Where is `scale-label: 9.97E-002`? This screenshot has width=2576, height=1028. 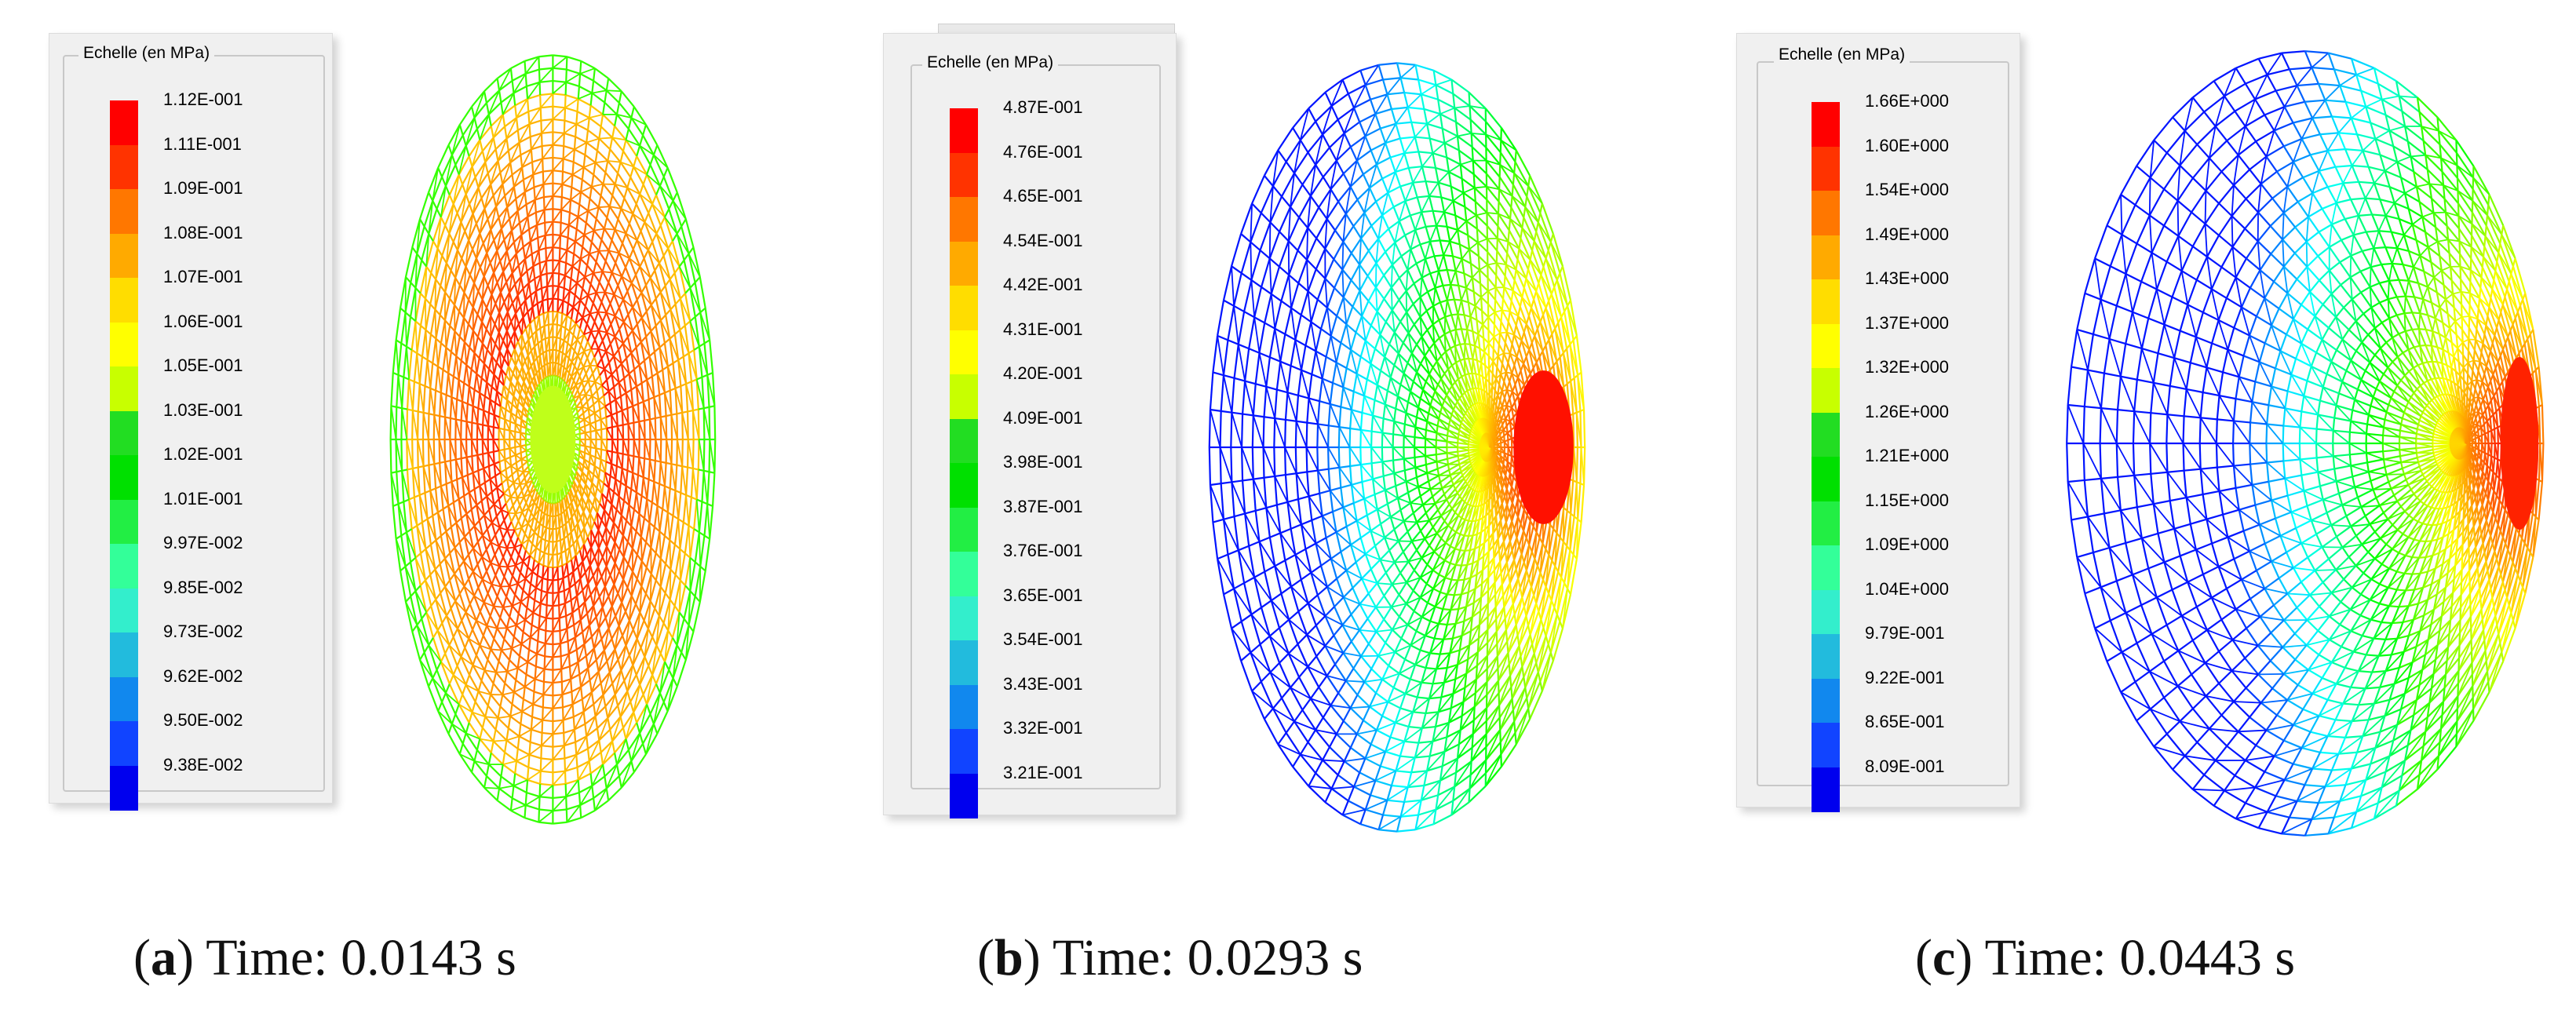
scale-label: 9.97E-002 is located at coordinates (203, 542).